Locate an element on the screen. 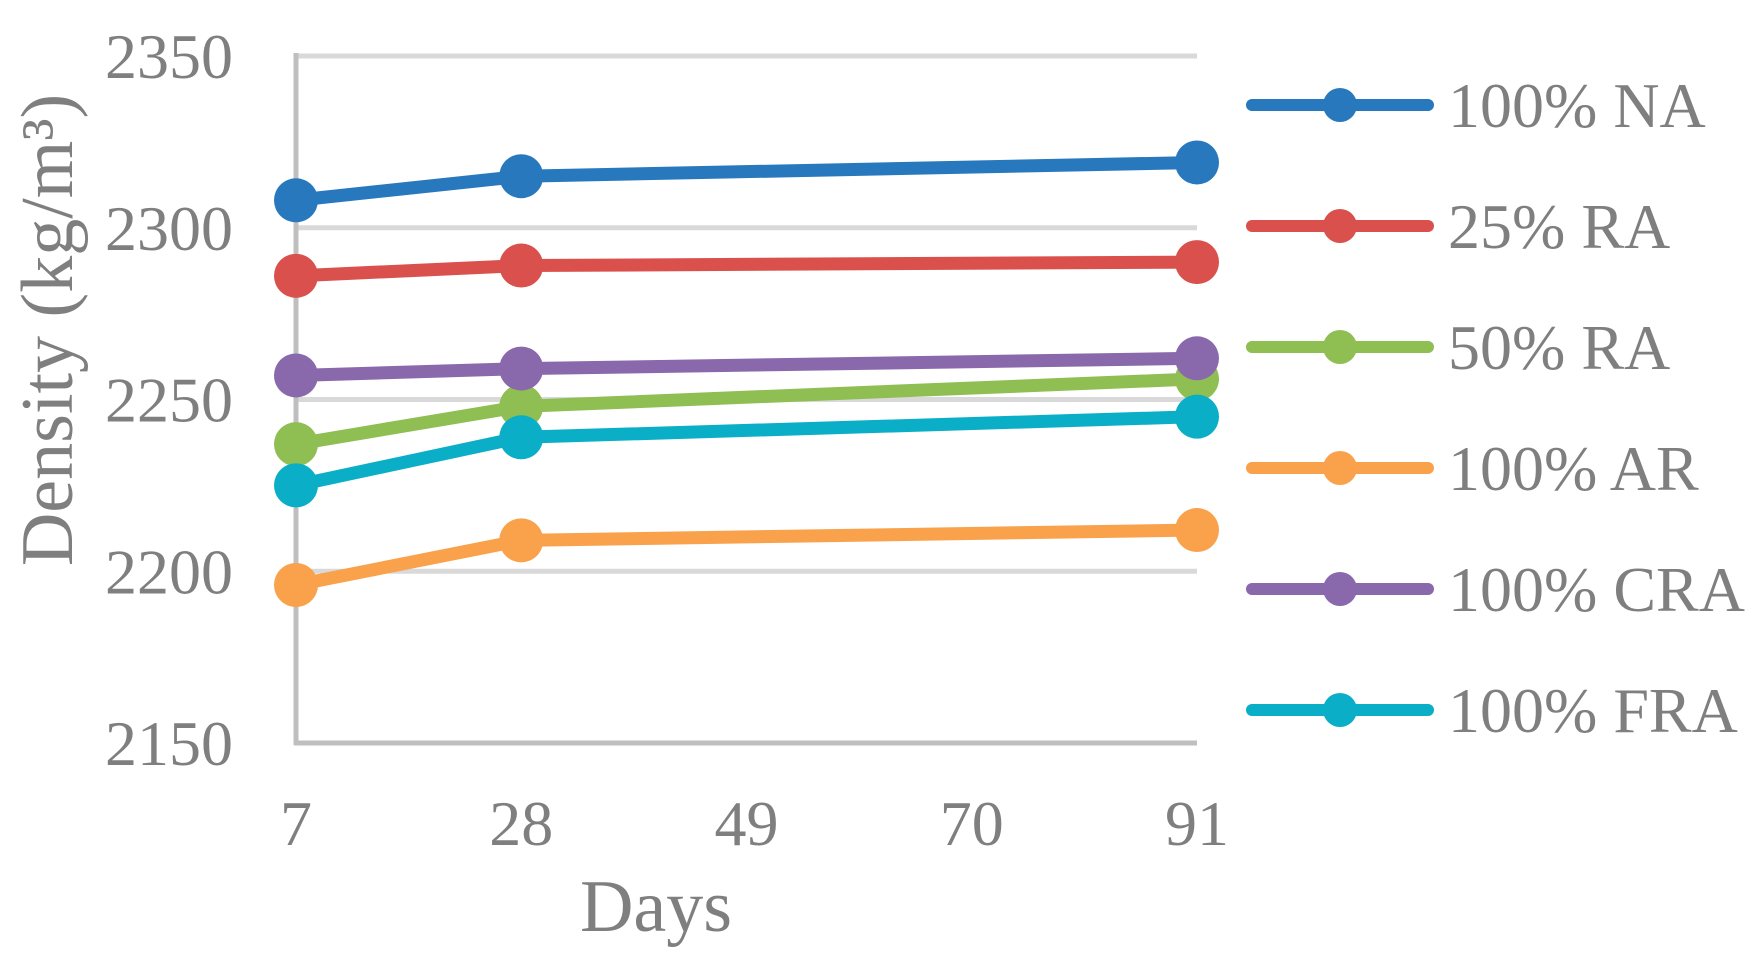  series-line-100-cra is located at coordinates (746, 366).